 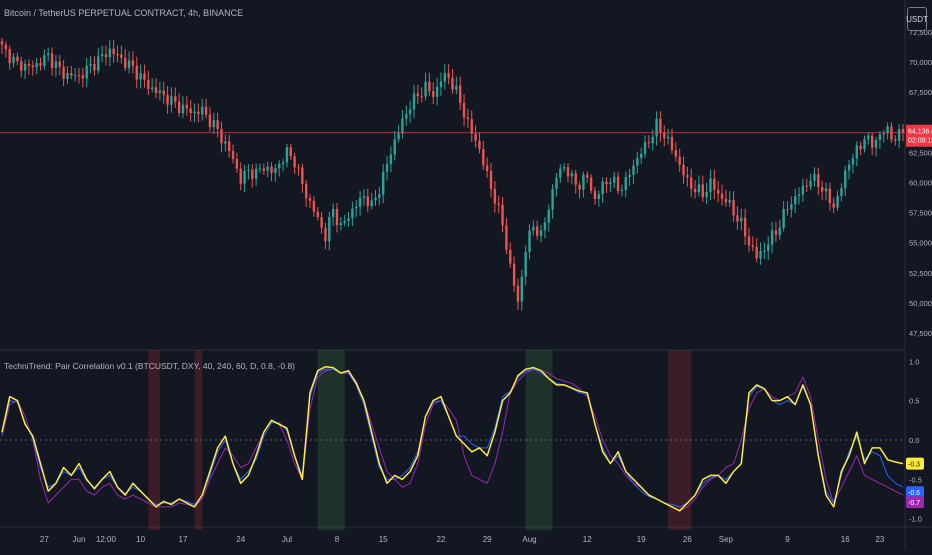 What do you see at coordinates (680, 440) in the screenshot?
I see `highlight-band-bearish` at bounding box center [680, 440].